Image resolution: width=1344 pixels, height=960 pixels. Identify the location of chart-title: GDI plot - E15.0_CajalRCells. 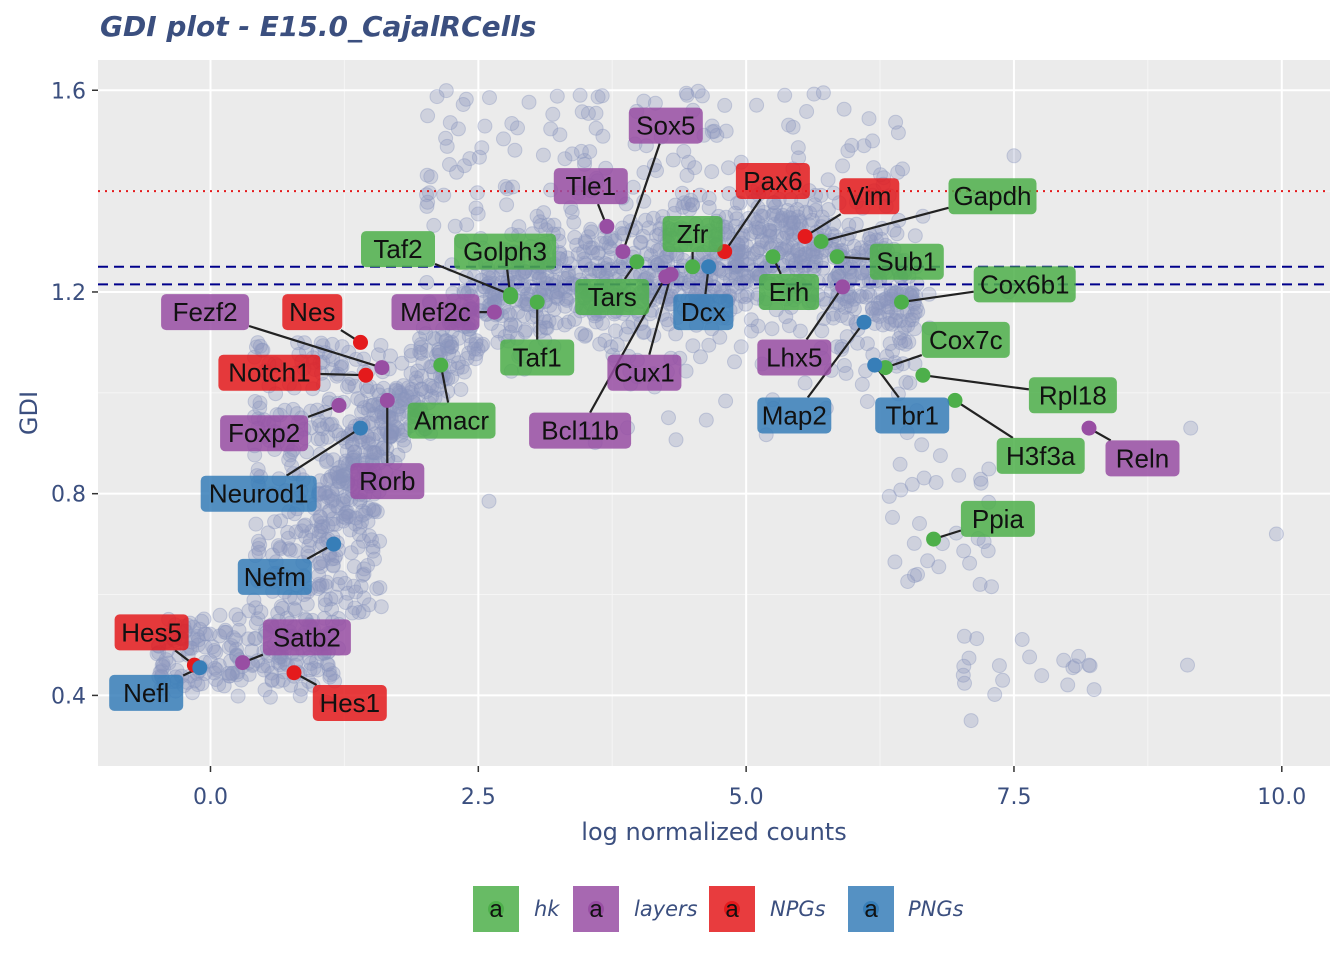
(318, 26).